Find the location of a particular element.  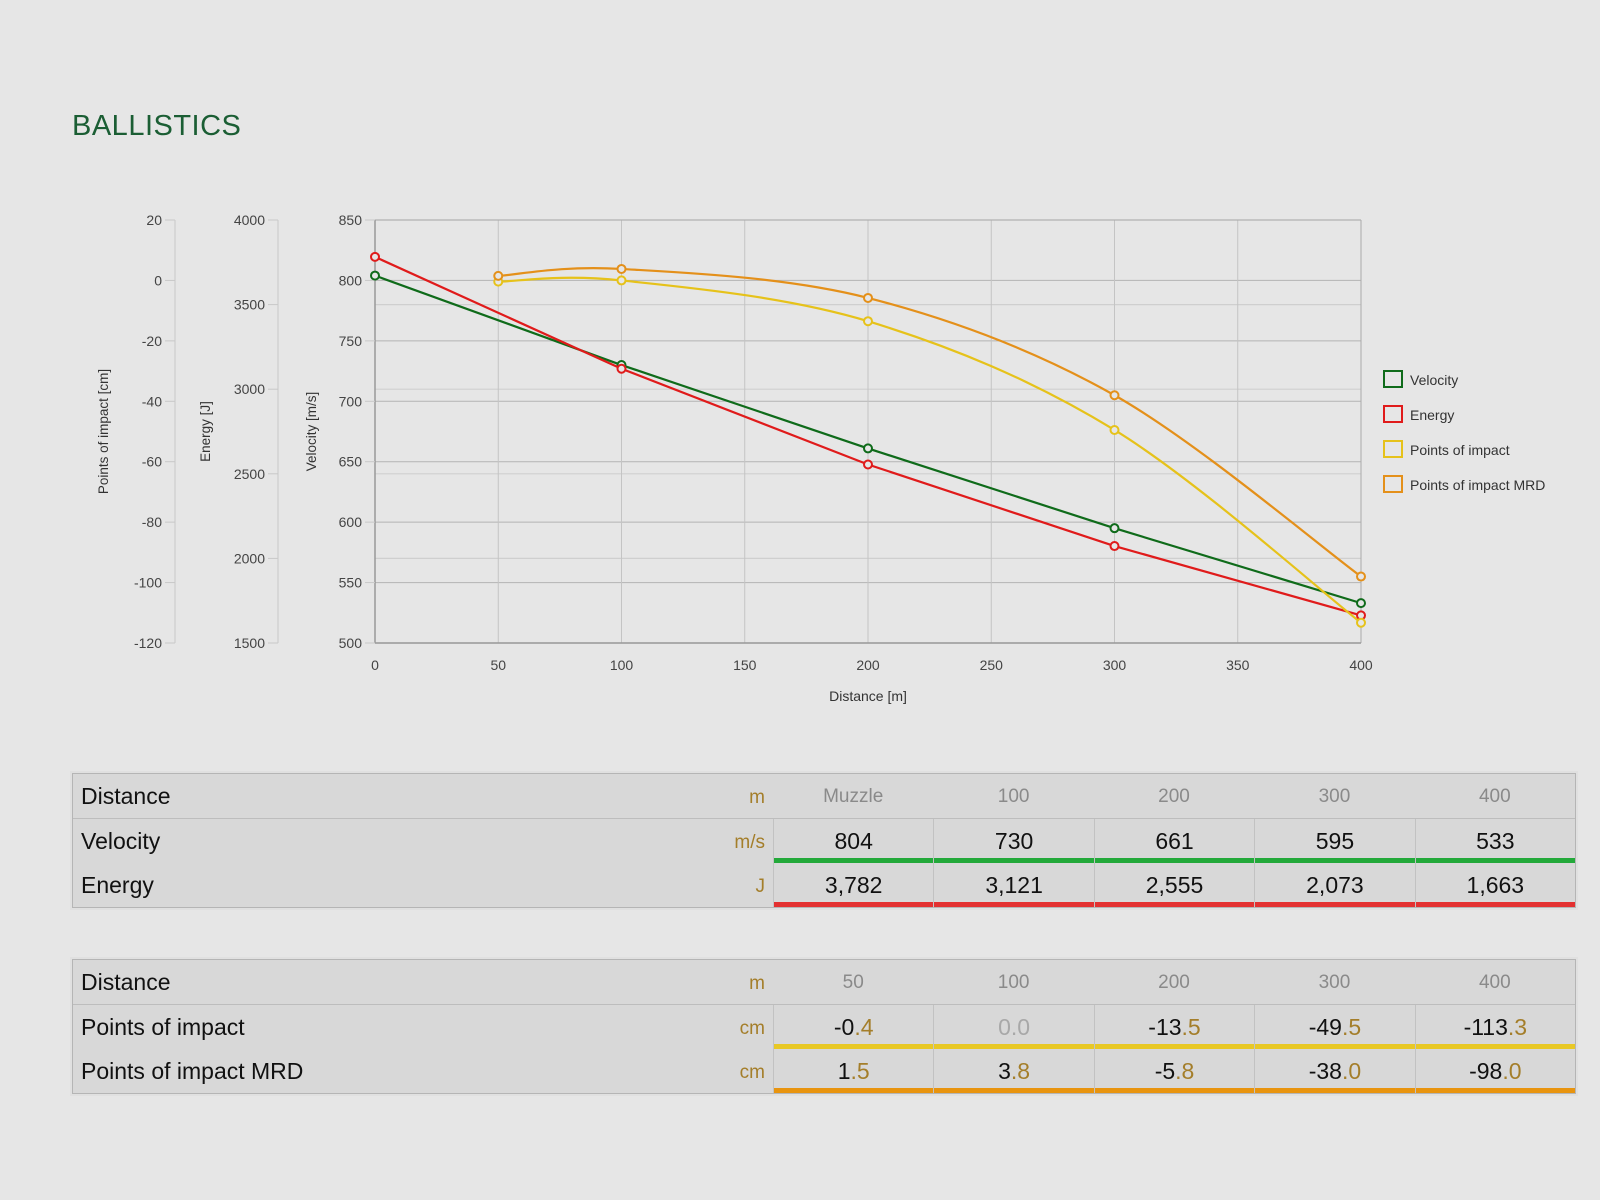

value-cell: 3,121 is located at coordinates (1013, 885).